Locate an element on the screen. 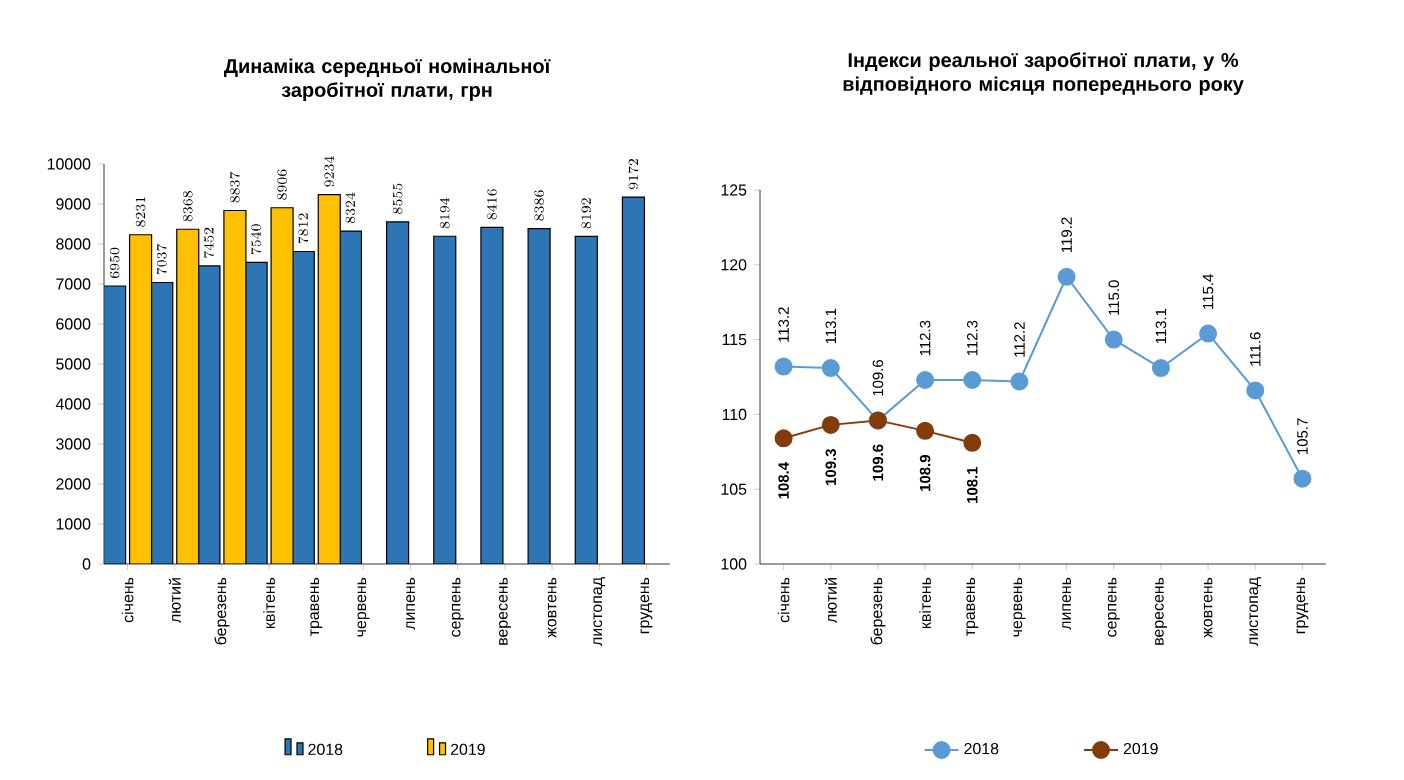  chart-title: Індекси реальної заробітної плати, у % відповідного місяця попереднього року is located at coordinates (1043, 73).